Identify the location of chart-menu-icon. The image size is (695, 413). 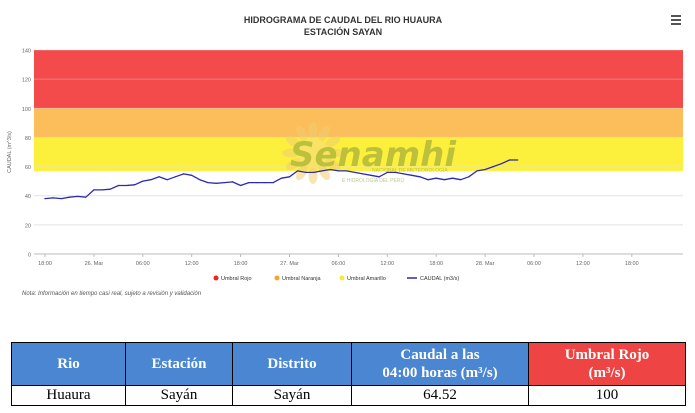
(676, 20).